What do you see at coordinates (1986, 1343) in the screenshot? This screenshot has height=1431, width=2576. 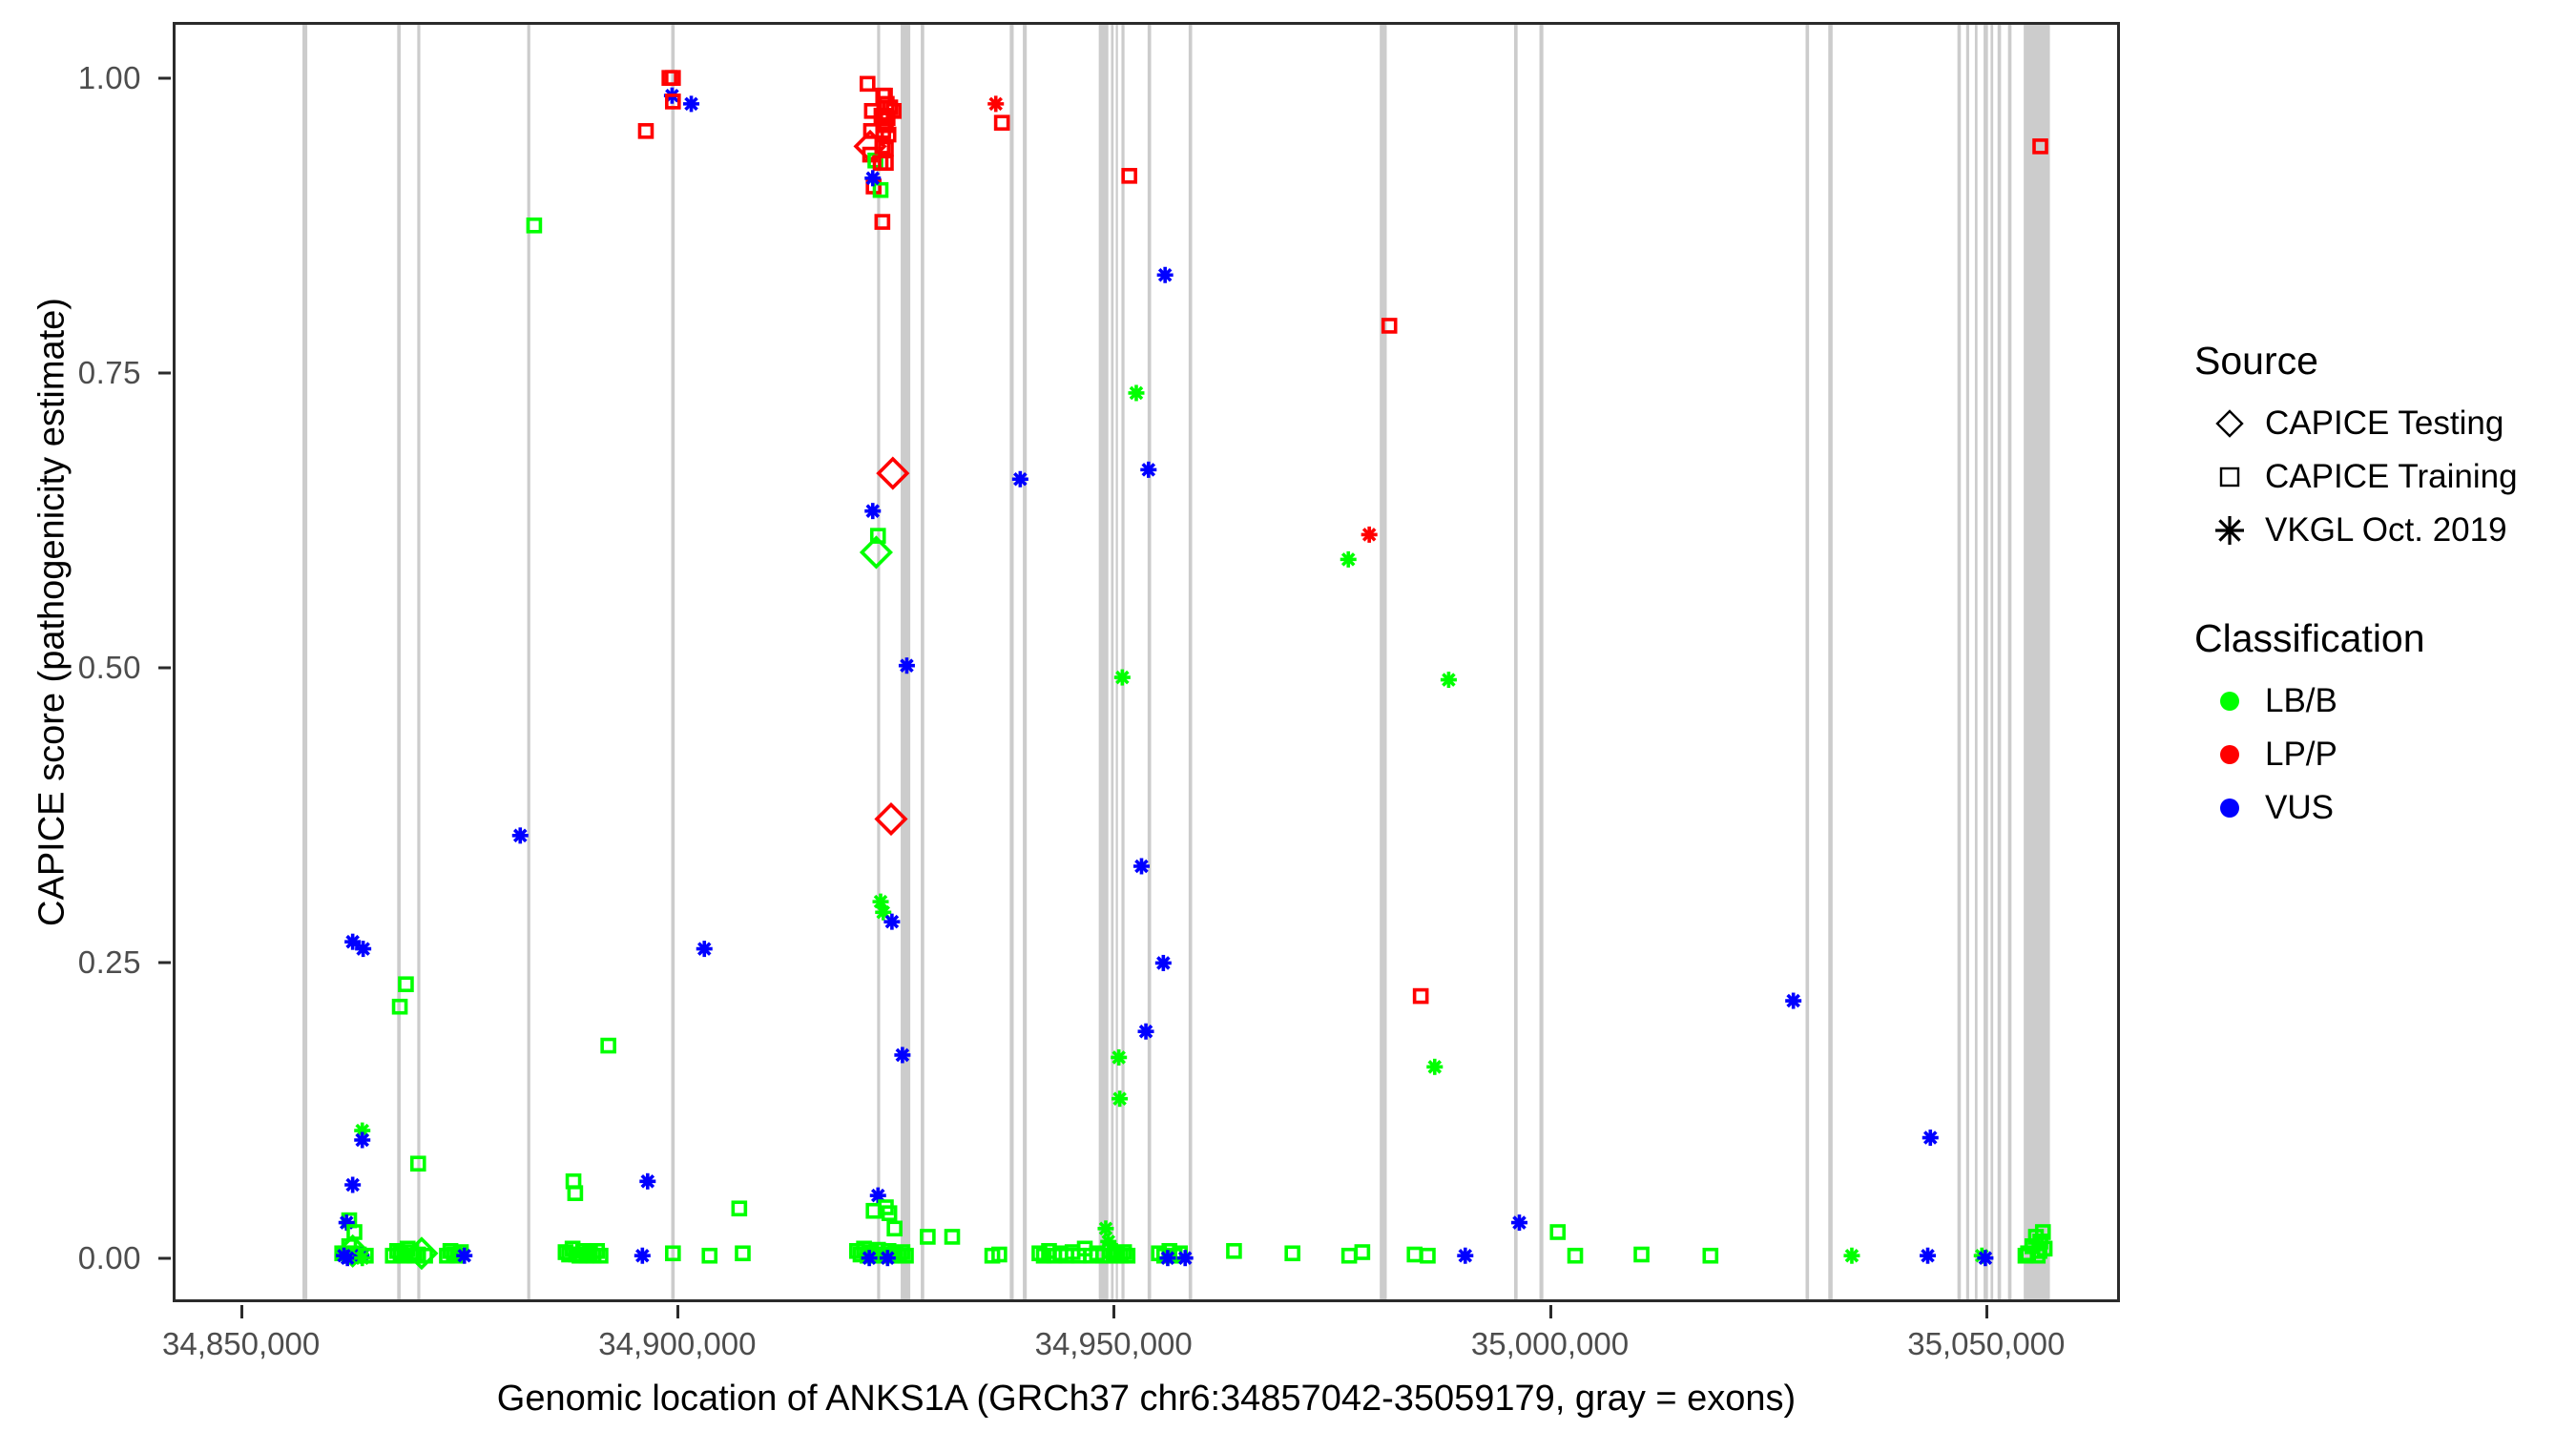 I see `x-axis-tick-label: 35,050,000` at bounding box center [1986, 1343].